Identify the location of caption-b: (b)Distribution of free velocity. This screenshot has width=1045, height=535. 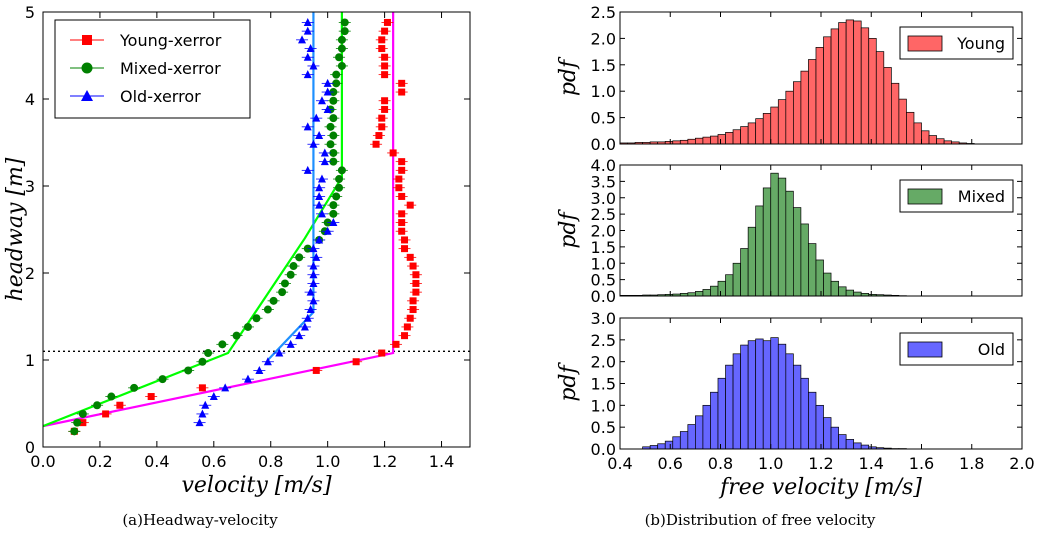
(760, 520).